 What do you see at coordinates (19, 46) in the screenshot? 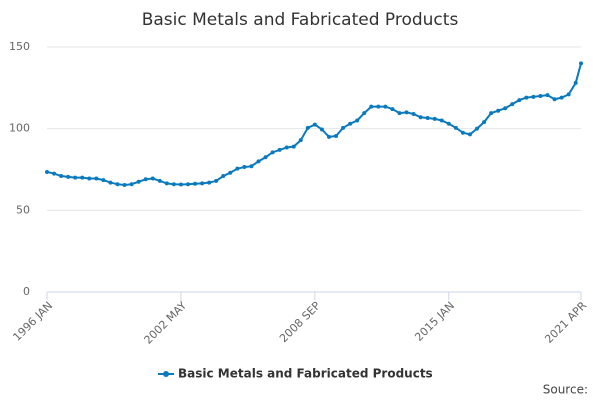
I see `y-tick-label: 150` at bounding box center [19, 46].